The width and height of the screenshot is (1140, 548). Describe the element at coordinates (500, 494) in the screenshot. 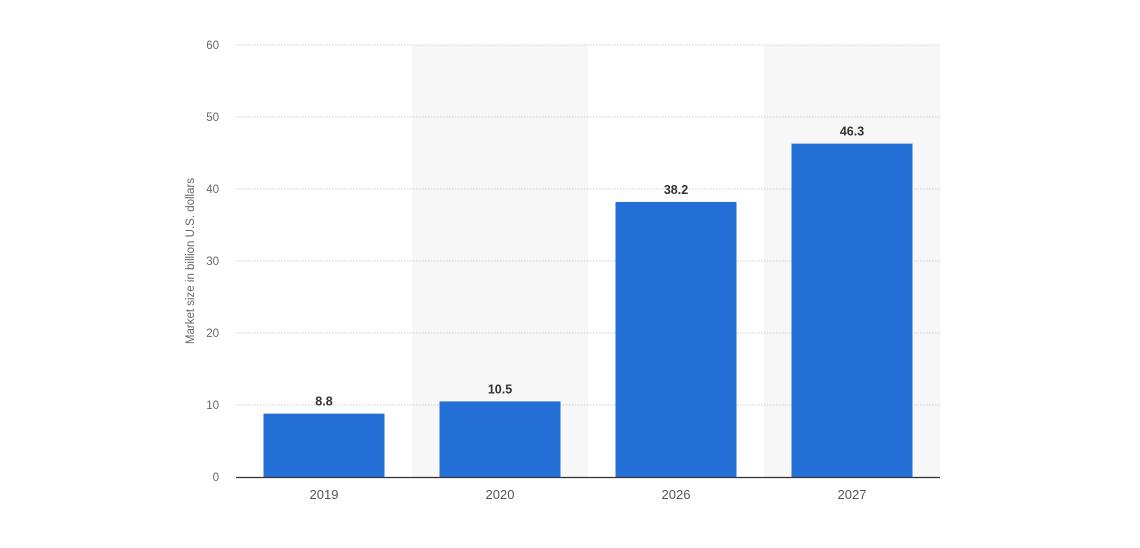

I see `x-tick-label-2020: 2020` at that location.